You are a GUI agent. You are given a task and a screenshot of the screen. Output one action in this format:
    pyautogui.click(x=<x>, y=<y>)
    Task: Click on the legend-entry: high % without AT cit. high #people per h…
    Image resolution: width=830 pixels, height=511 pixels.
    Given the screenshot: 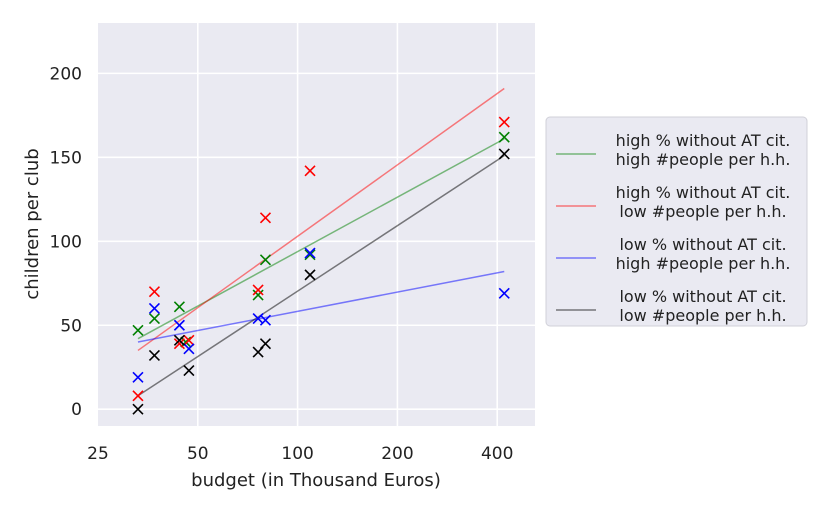 What is the action you would take?
    pyautogui.click(x=673, y=150)
    